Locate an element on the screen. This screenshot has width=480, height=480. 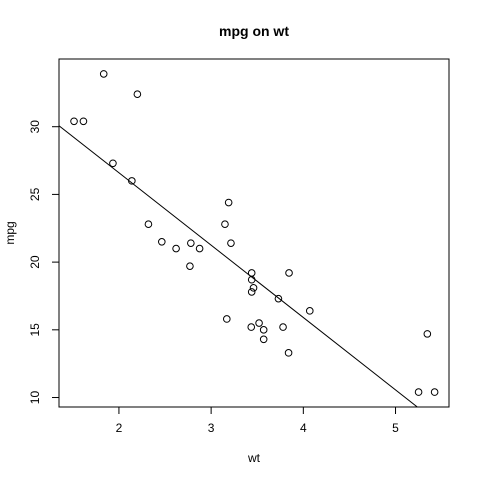
y-axis-title: mpg is located at coordinates (10, 232).